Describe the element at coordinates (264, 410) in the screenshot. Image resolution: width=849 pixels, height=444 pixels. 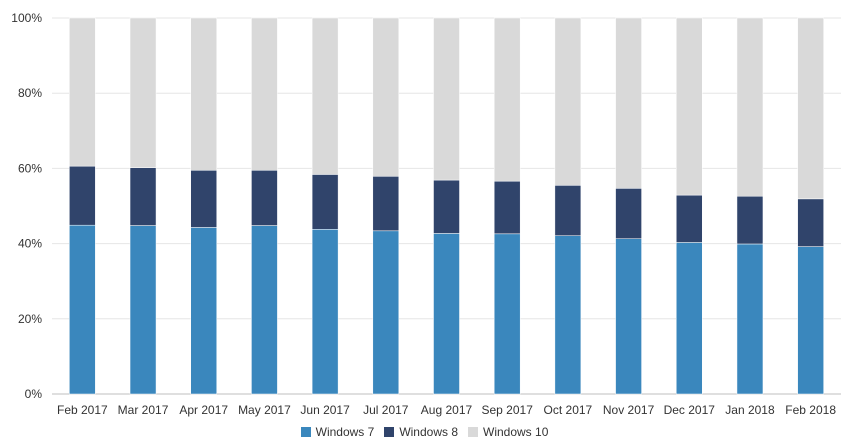
I see `x-tick-label: May 2017` at that location.